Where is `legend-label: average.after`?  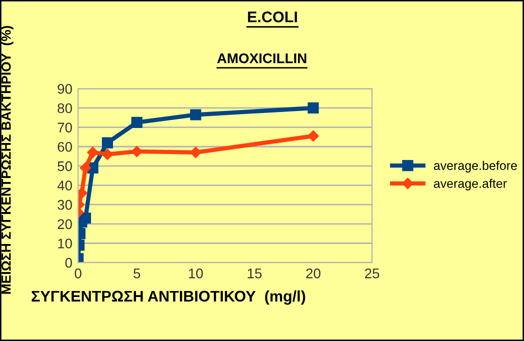
legend-label: average.after is located at coordinates (470, 184).